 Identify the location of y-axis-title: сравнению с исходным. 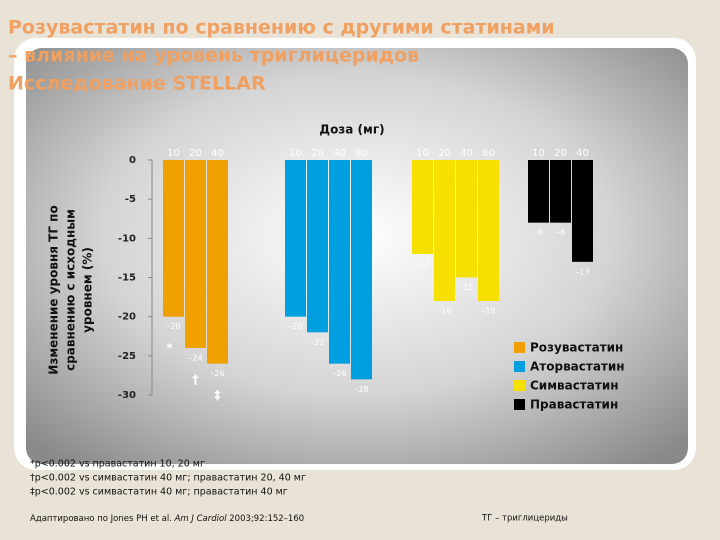
(71, 290).